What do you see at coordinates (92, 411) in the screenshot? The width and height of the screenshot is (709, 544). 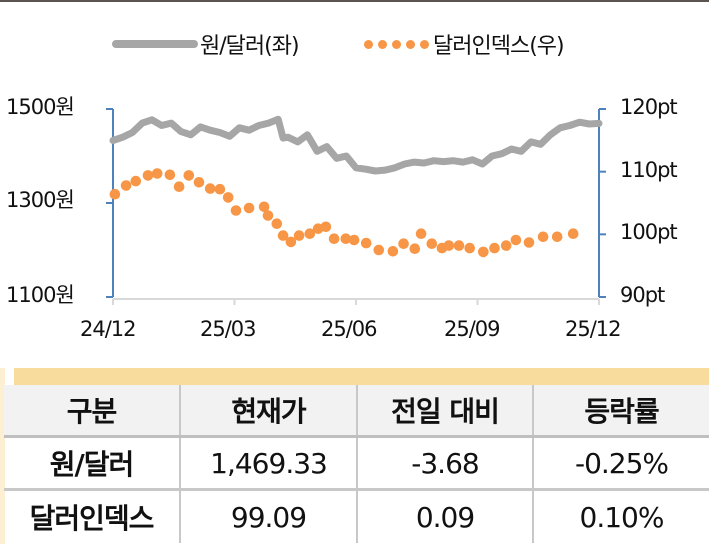 I see `header-category: 구분` at bounding box center [92, 411].